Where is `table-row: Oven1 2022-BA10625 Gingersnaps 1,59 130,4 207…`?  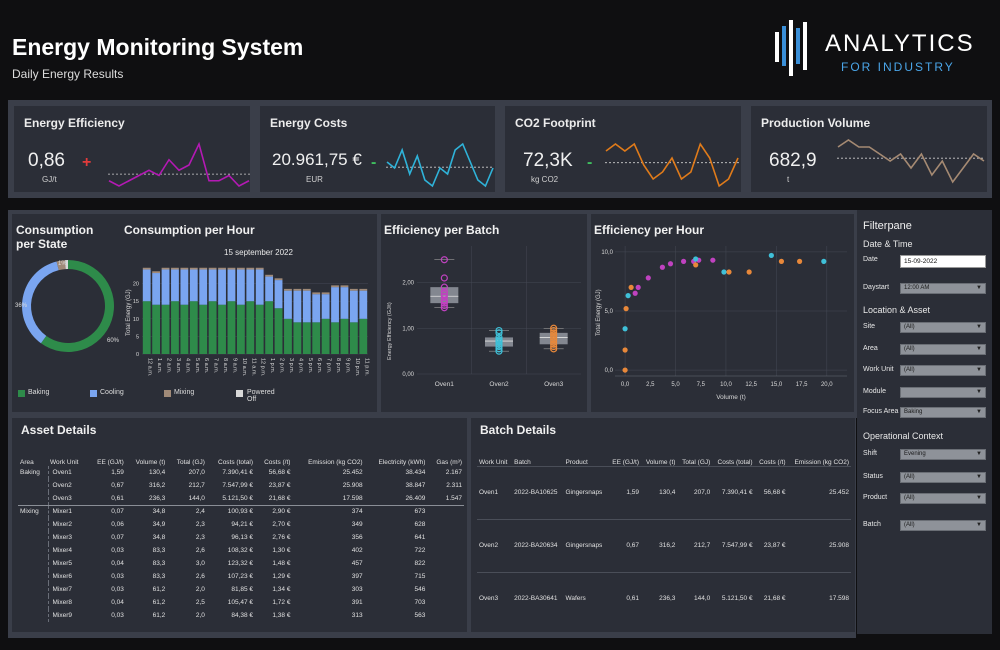 table-row: Oven1 2022-BA10625 Gingersnaps 1,59 130,4 207… is located at coordinates (664, 492).